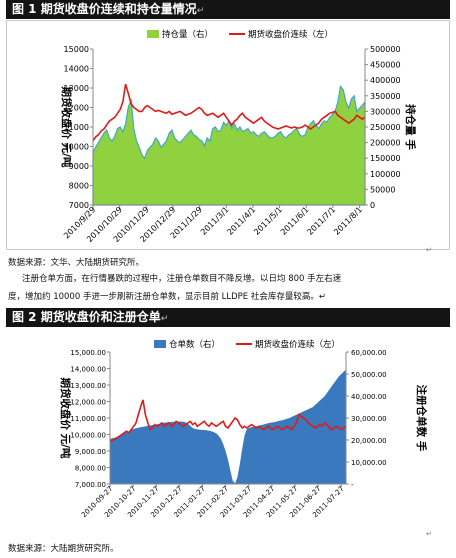  What do you see at coordinates (385, 65) in the screenshot?
I see `y-right-tick-label: 450000` at bounding box center [385, 65].